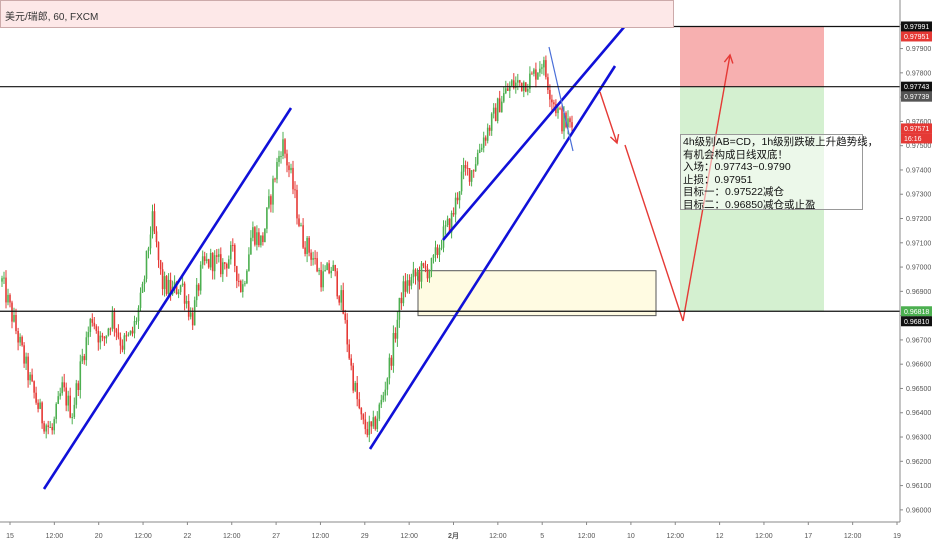  What do you see at coordinates (918, 389) in the screenshot?
I see `y-tick-label: 0.96500` at bounding box center [918, 389].